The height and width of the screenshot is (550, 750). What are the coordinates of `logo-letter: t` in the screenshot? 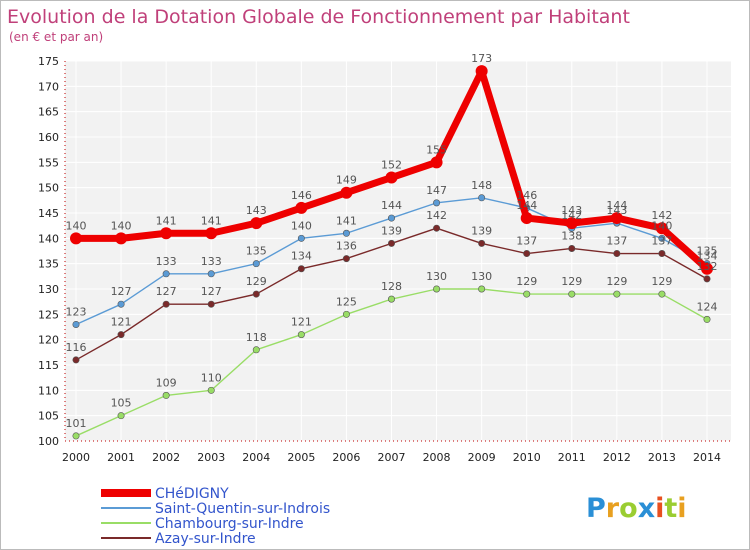 It's located at (670, 508).